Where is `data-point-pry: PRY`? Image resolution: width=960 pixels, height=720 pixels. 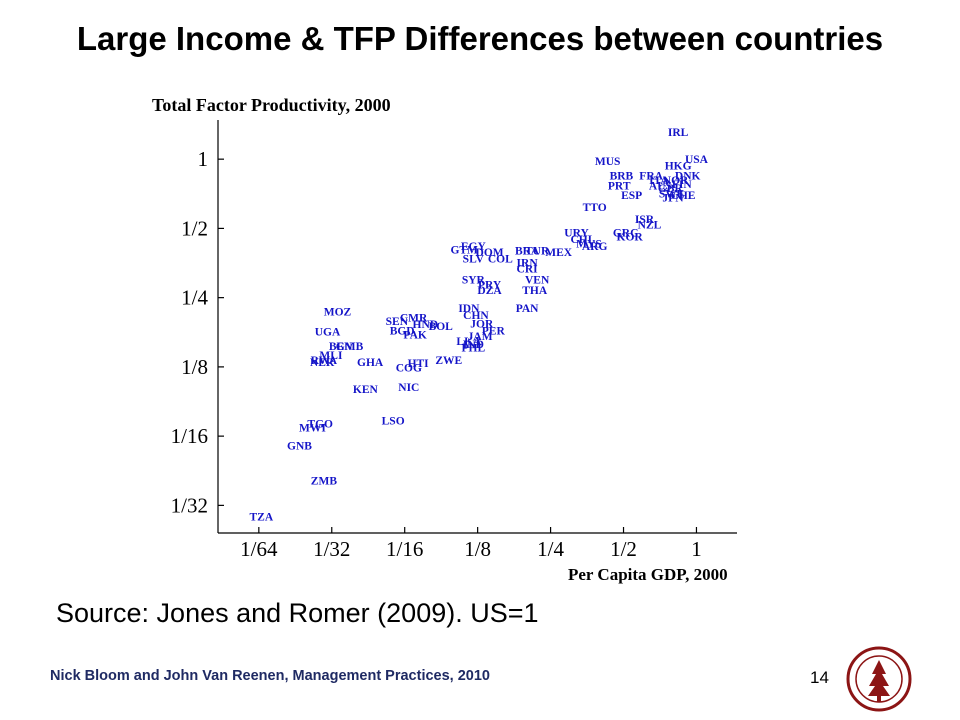
data-point-pry: PRY is located at coordinates (490, 286).